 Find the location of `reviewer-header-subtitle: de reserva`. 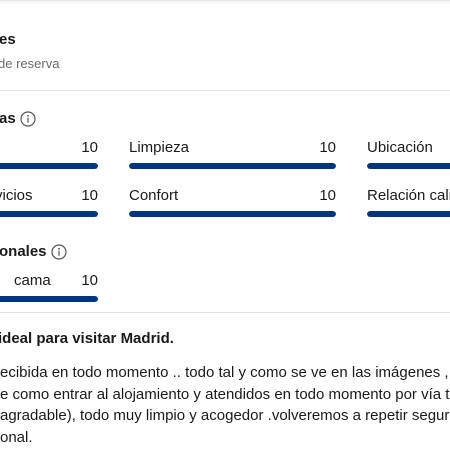

reviewer-header-subtitle: de reserva is located at coordinates (30, 63).